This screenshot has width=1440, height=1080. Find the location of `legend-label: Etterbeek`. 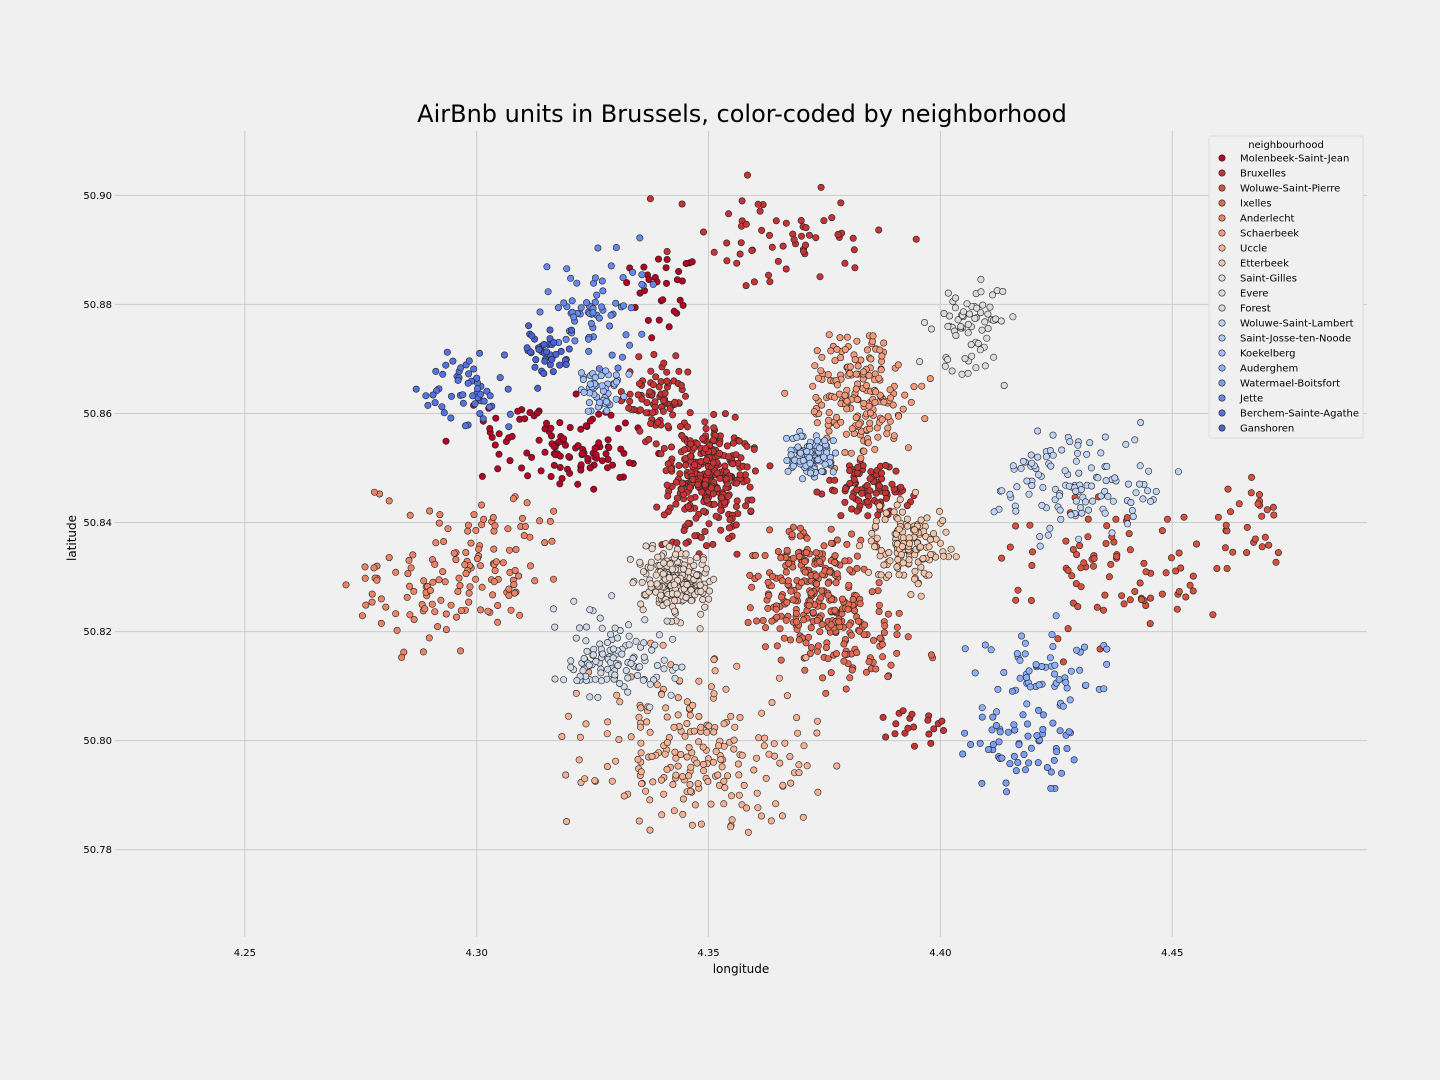

legend-label: Etterbeek is located at coordinates (1264, 264).